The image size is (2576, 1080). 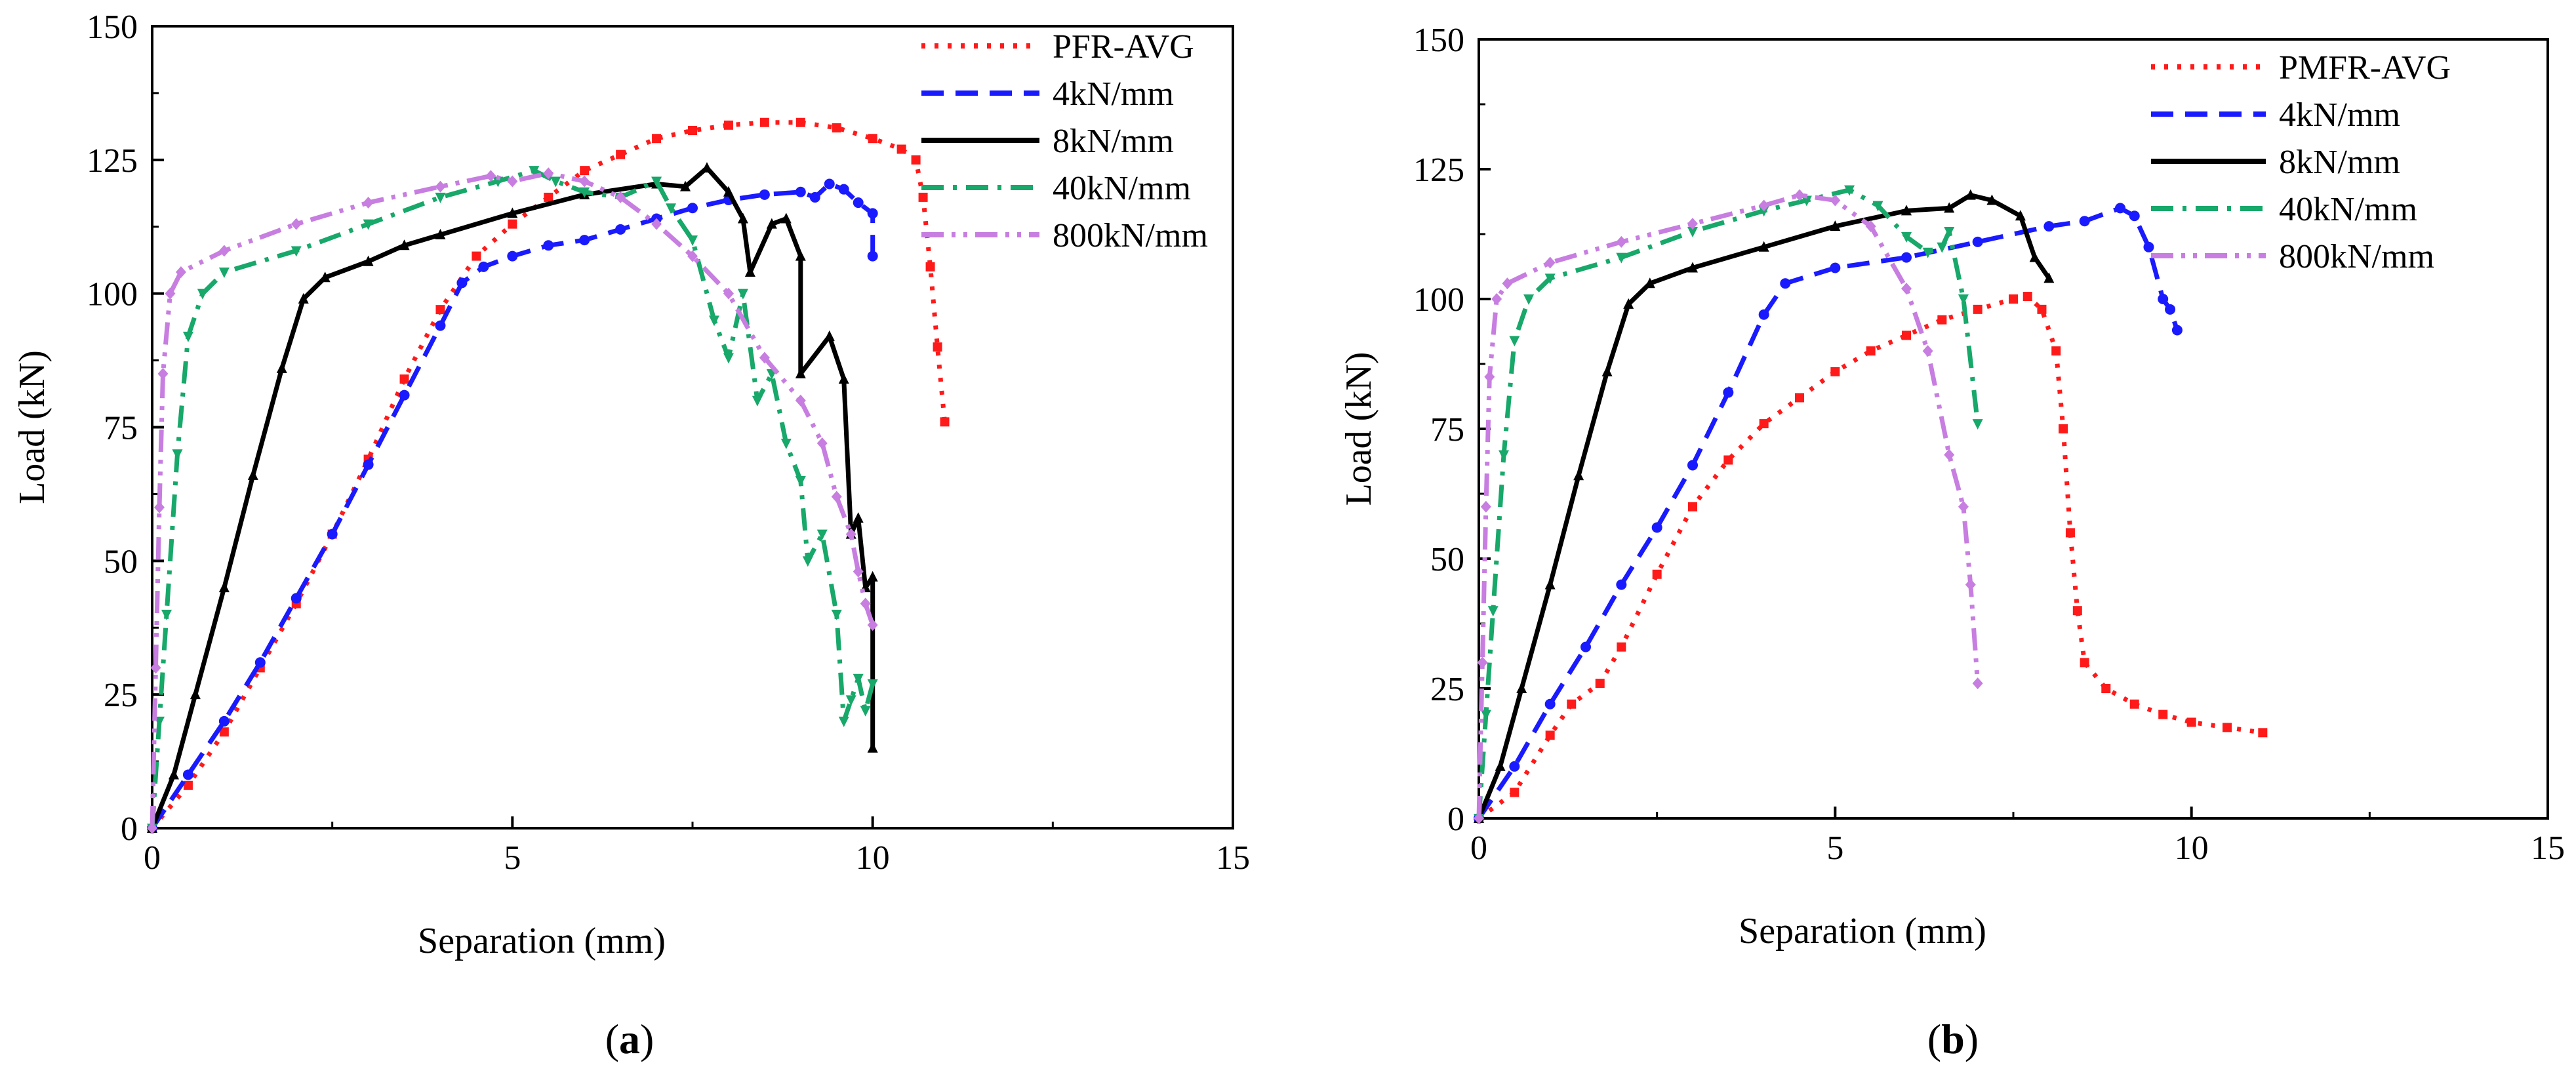 I want to click on legend: PMFR-AVG 4kN/mm 8kN/mm 40kN/mm 800kN/mm, so click(x=2301, y=162).